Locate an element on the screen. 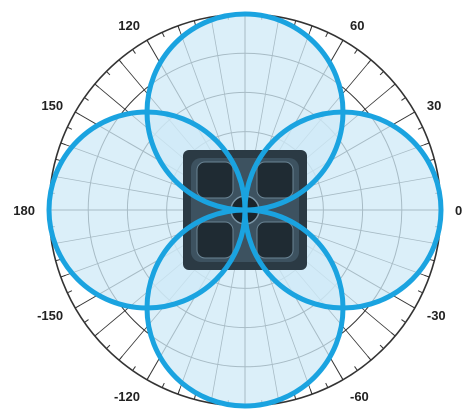 The width and height of the screenshot is (472, 418). tick-label--30: -30 is located at coordinates (436, 315).